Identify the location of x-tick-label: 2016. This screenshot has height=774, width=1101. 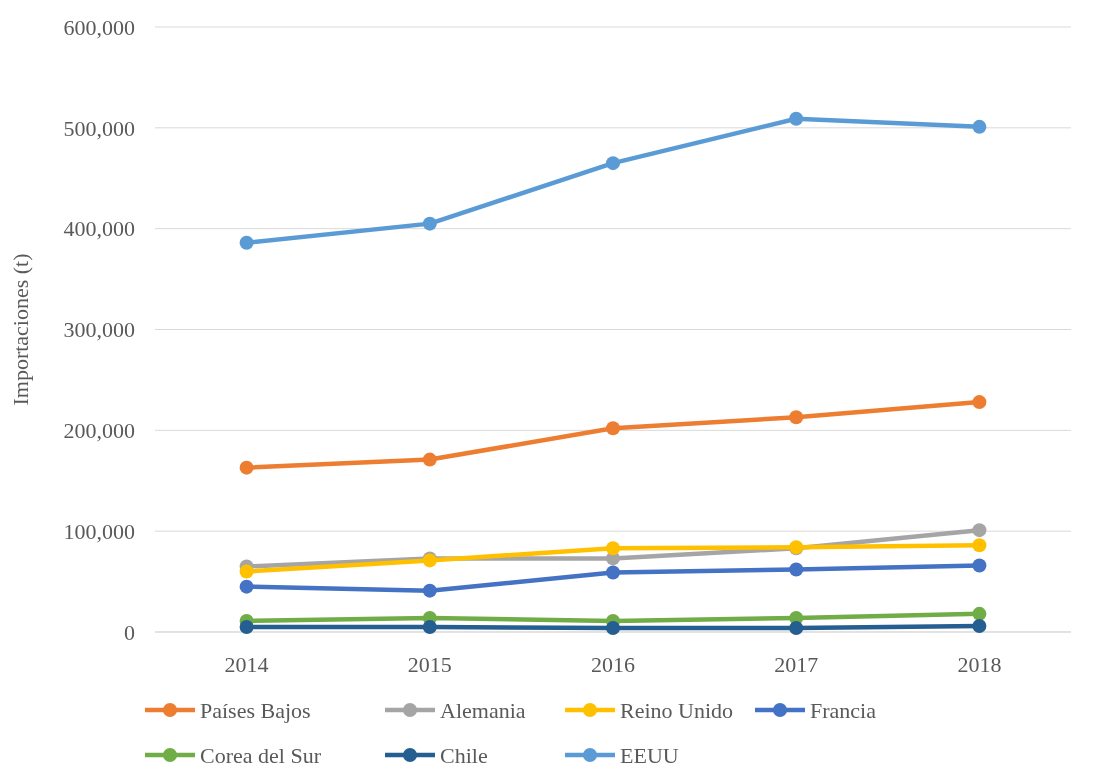
(613, 664).